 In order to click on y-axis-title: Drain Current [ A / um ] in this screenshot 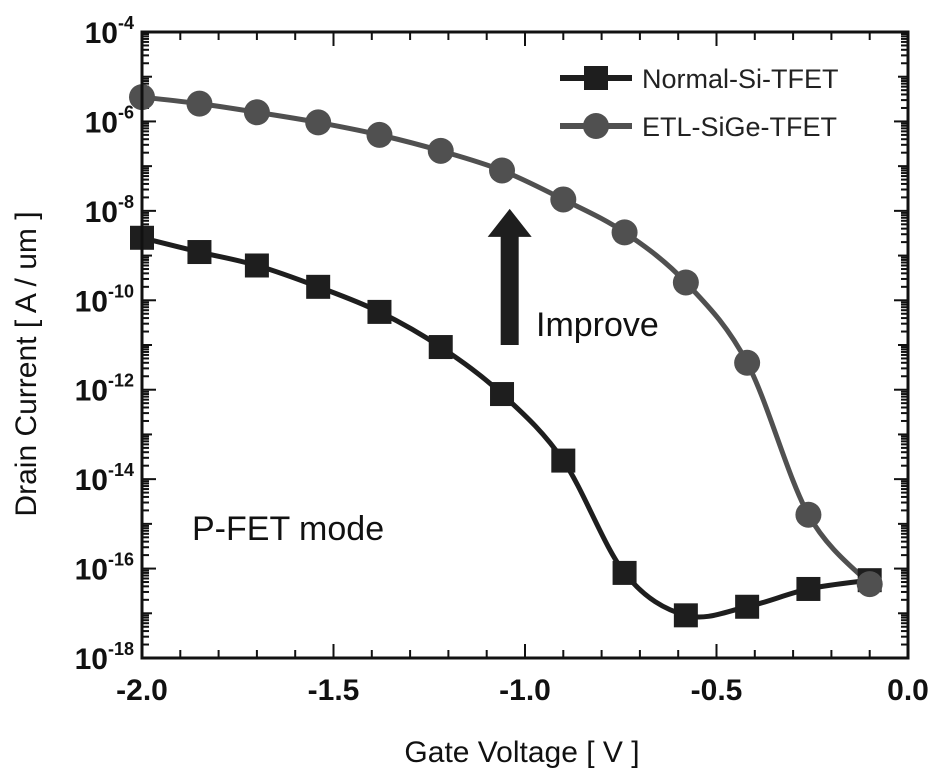, I will do `click(26, 363)`.